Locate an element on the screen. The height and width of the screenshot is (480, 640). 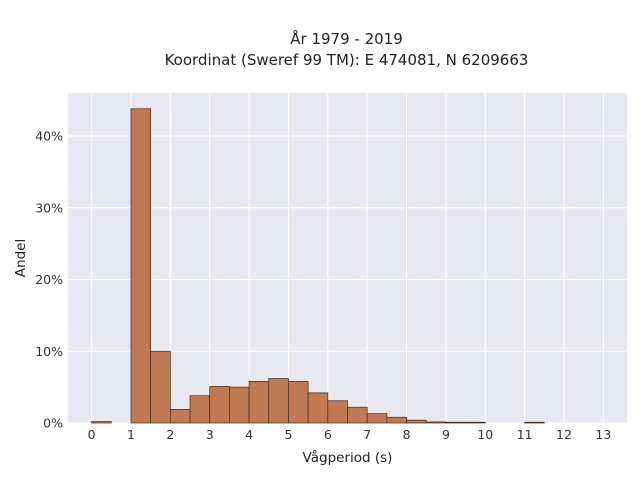
x-tick-label: 4 is located at coordinates (249, 434).